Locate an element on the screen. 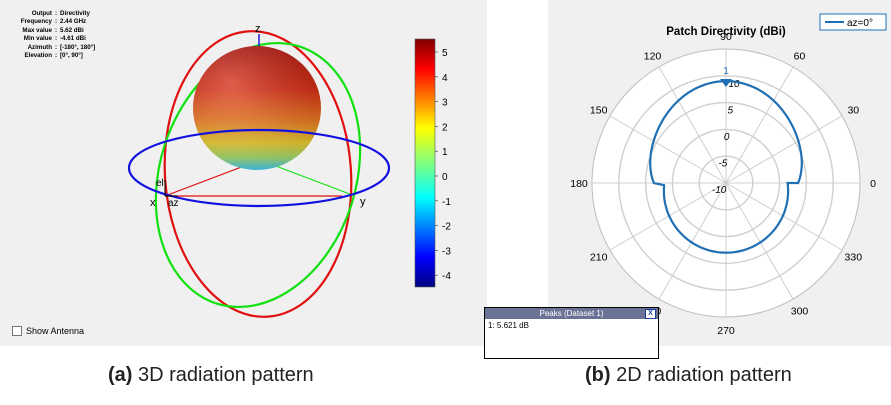 Image resolution: width=891 pixels, height=405 pixels. colorbar-tick-label: -1 is located at coordinates (446, 202).